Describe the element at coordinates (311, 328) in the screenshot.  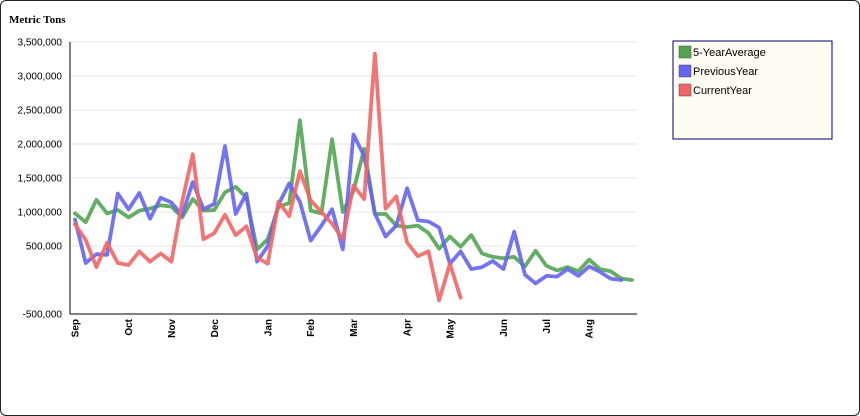
I see `x-tick-label: Feb` at that location.